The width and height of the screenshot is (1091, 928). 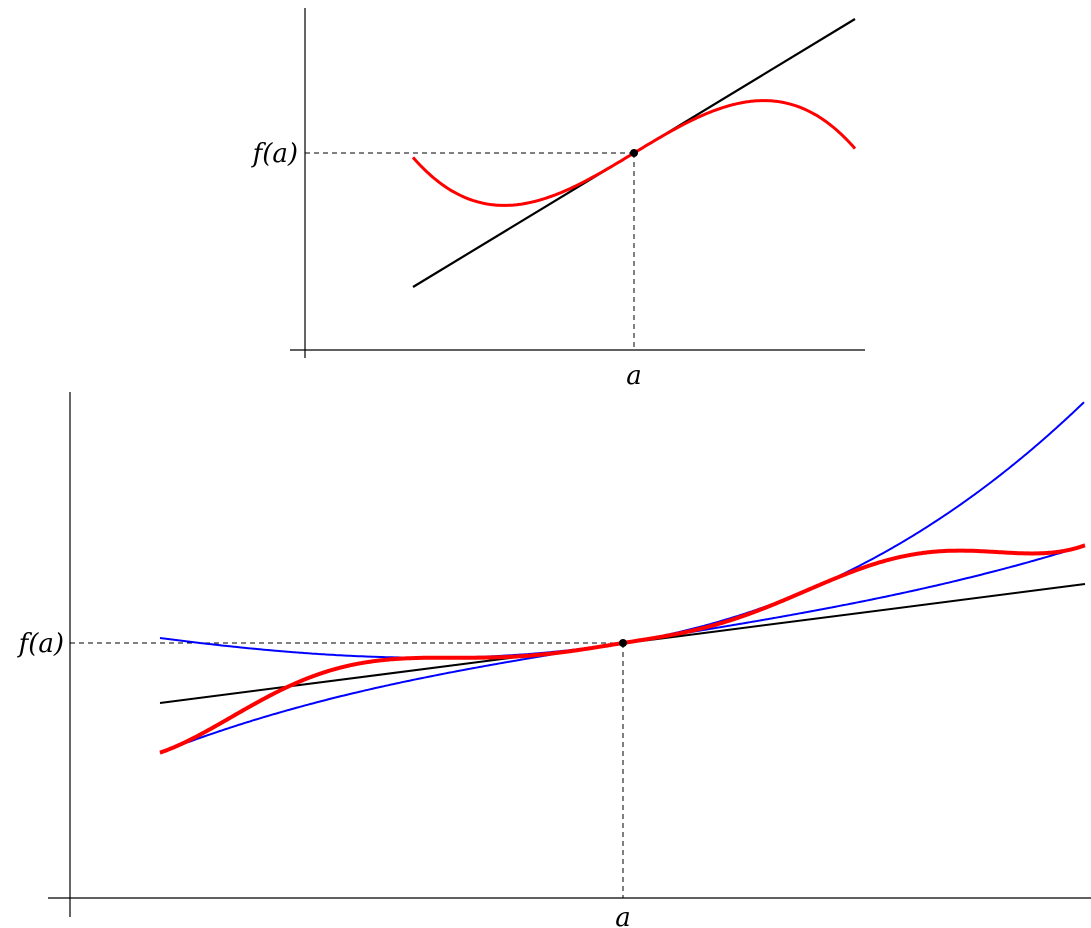 I want to click on top-tangent-point, so click(x=634, y=153).